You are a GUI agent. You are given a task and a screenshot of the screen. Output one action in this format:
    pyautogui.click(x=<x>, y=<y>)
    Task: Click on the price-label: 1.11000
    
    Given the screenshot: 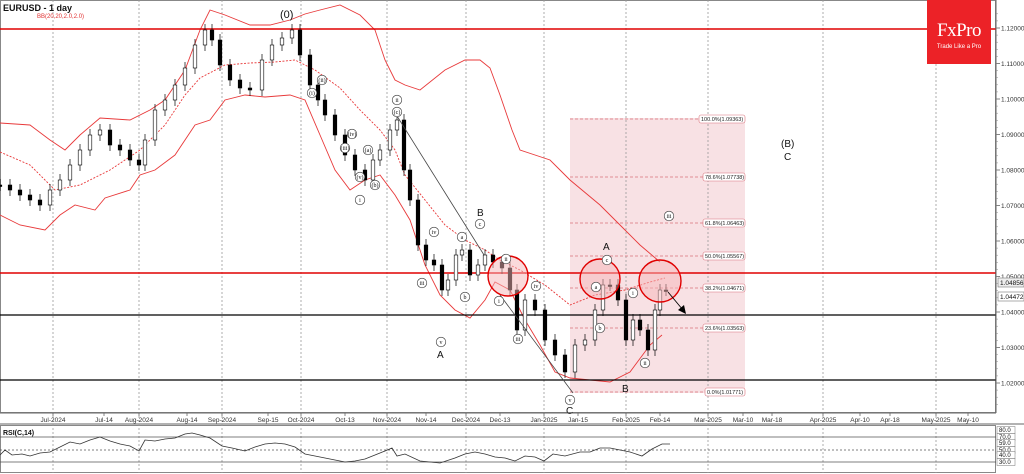 What is the action you would take?
    pyautogui.click(x=1012, y=64)
    